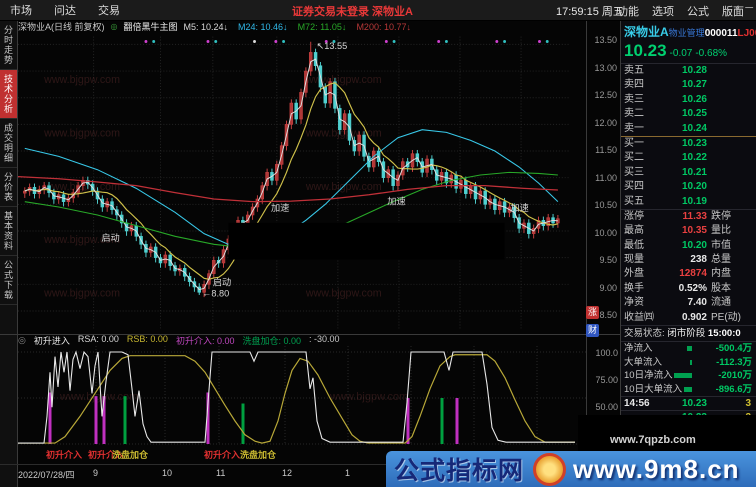 This screenshot has height=487, width=756. Describe the element at coordinates (324, 339) in the screenshot. I see `indicator-field: : -30.00` at that location.